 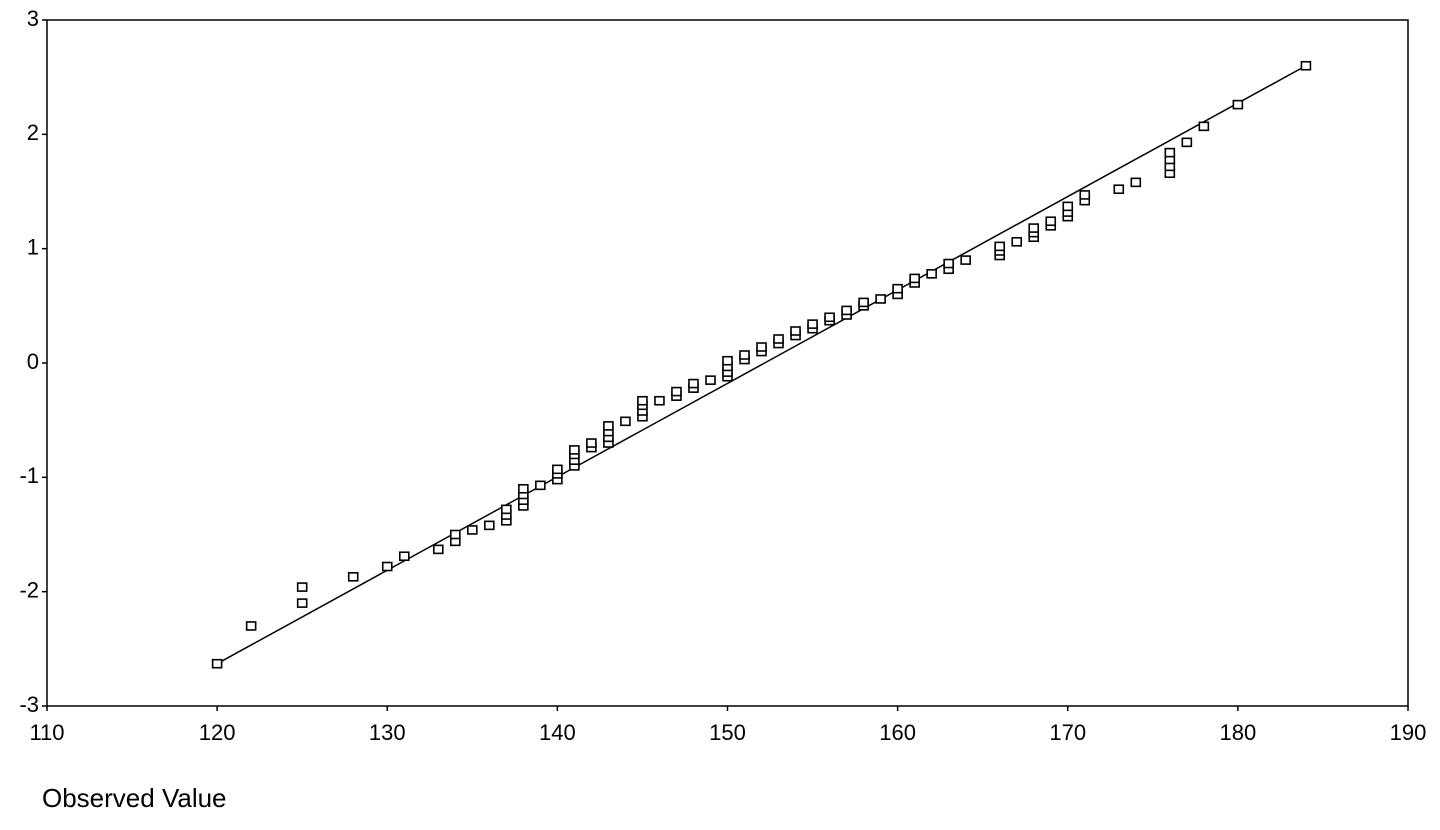 What do you see at coordinates (33, 132) in the screenshot?
I see `y-tick-label: 2` at bounding box center [33, 132].